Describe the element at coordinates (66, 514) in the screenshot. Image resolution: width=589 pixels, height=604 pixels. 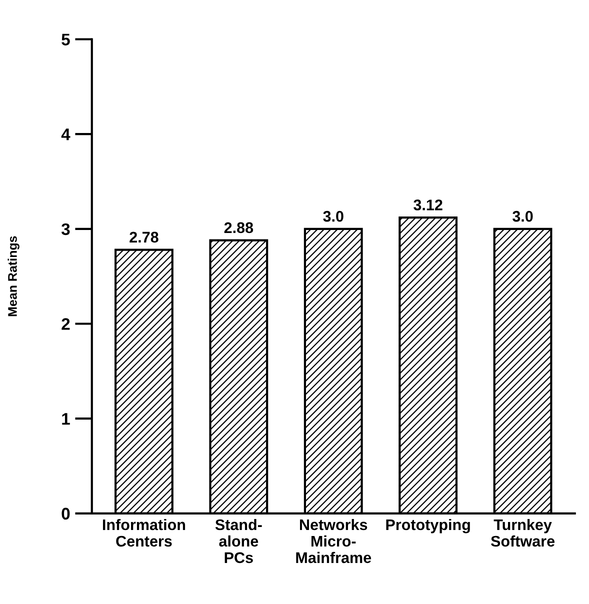
I see `y-tick-label: 0` at that location.